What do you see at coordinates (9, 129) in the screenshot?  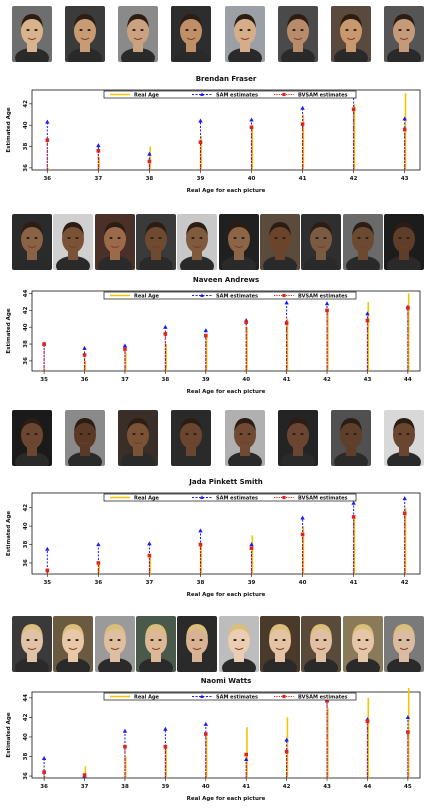 I see `y-axis-label: Estimated Age` at bounding box center [9, 129].